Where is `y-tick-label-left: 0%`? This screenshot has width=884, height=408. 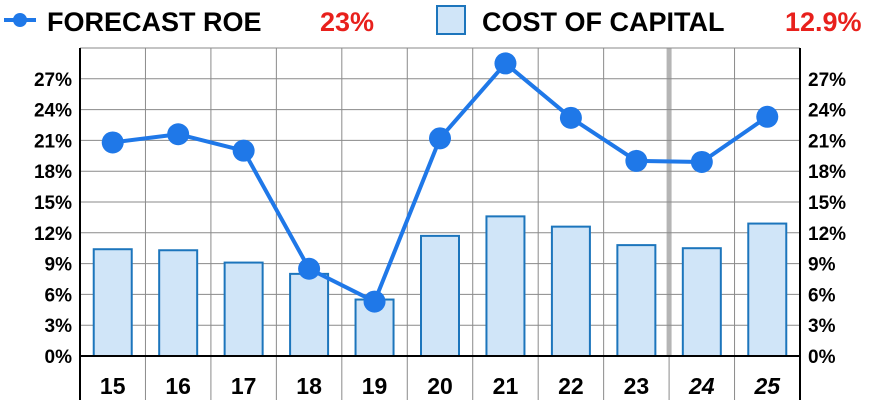 y-tick-label-left: 0% is located at coordinates (59, 357).